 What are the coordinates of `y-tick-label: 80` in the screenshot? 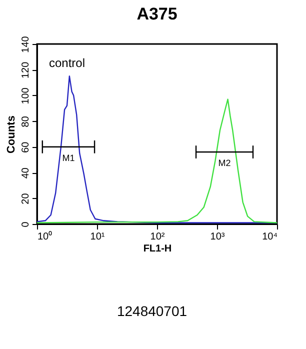 It's located at (26, 122).